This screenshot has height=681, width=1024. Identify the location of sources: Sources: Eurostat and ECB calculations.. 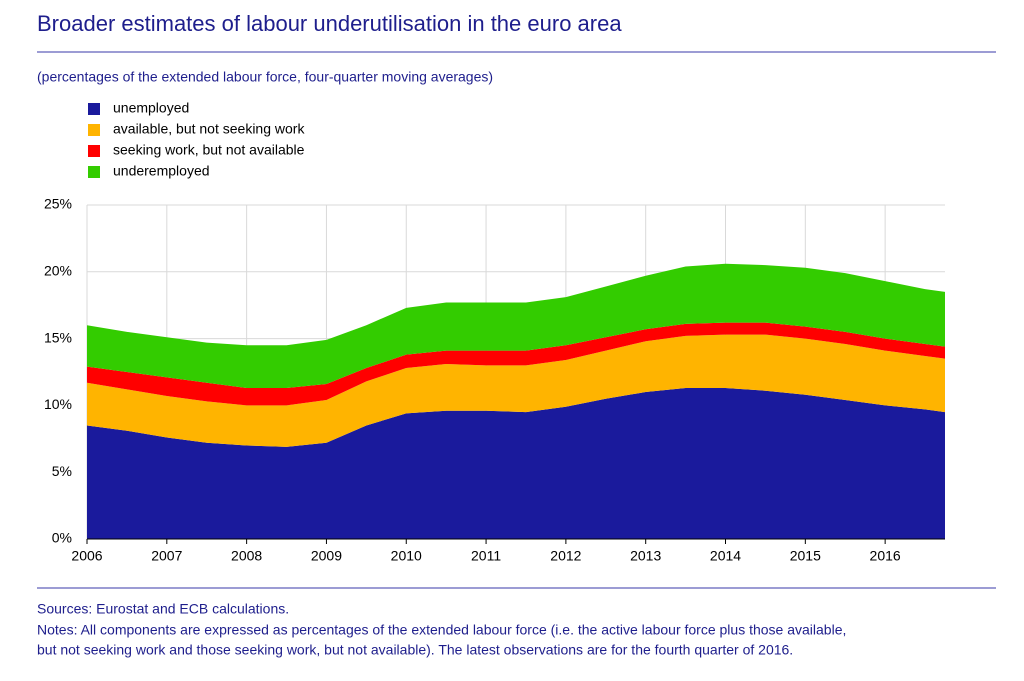
(163, 609).